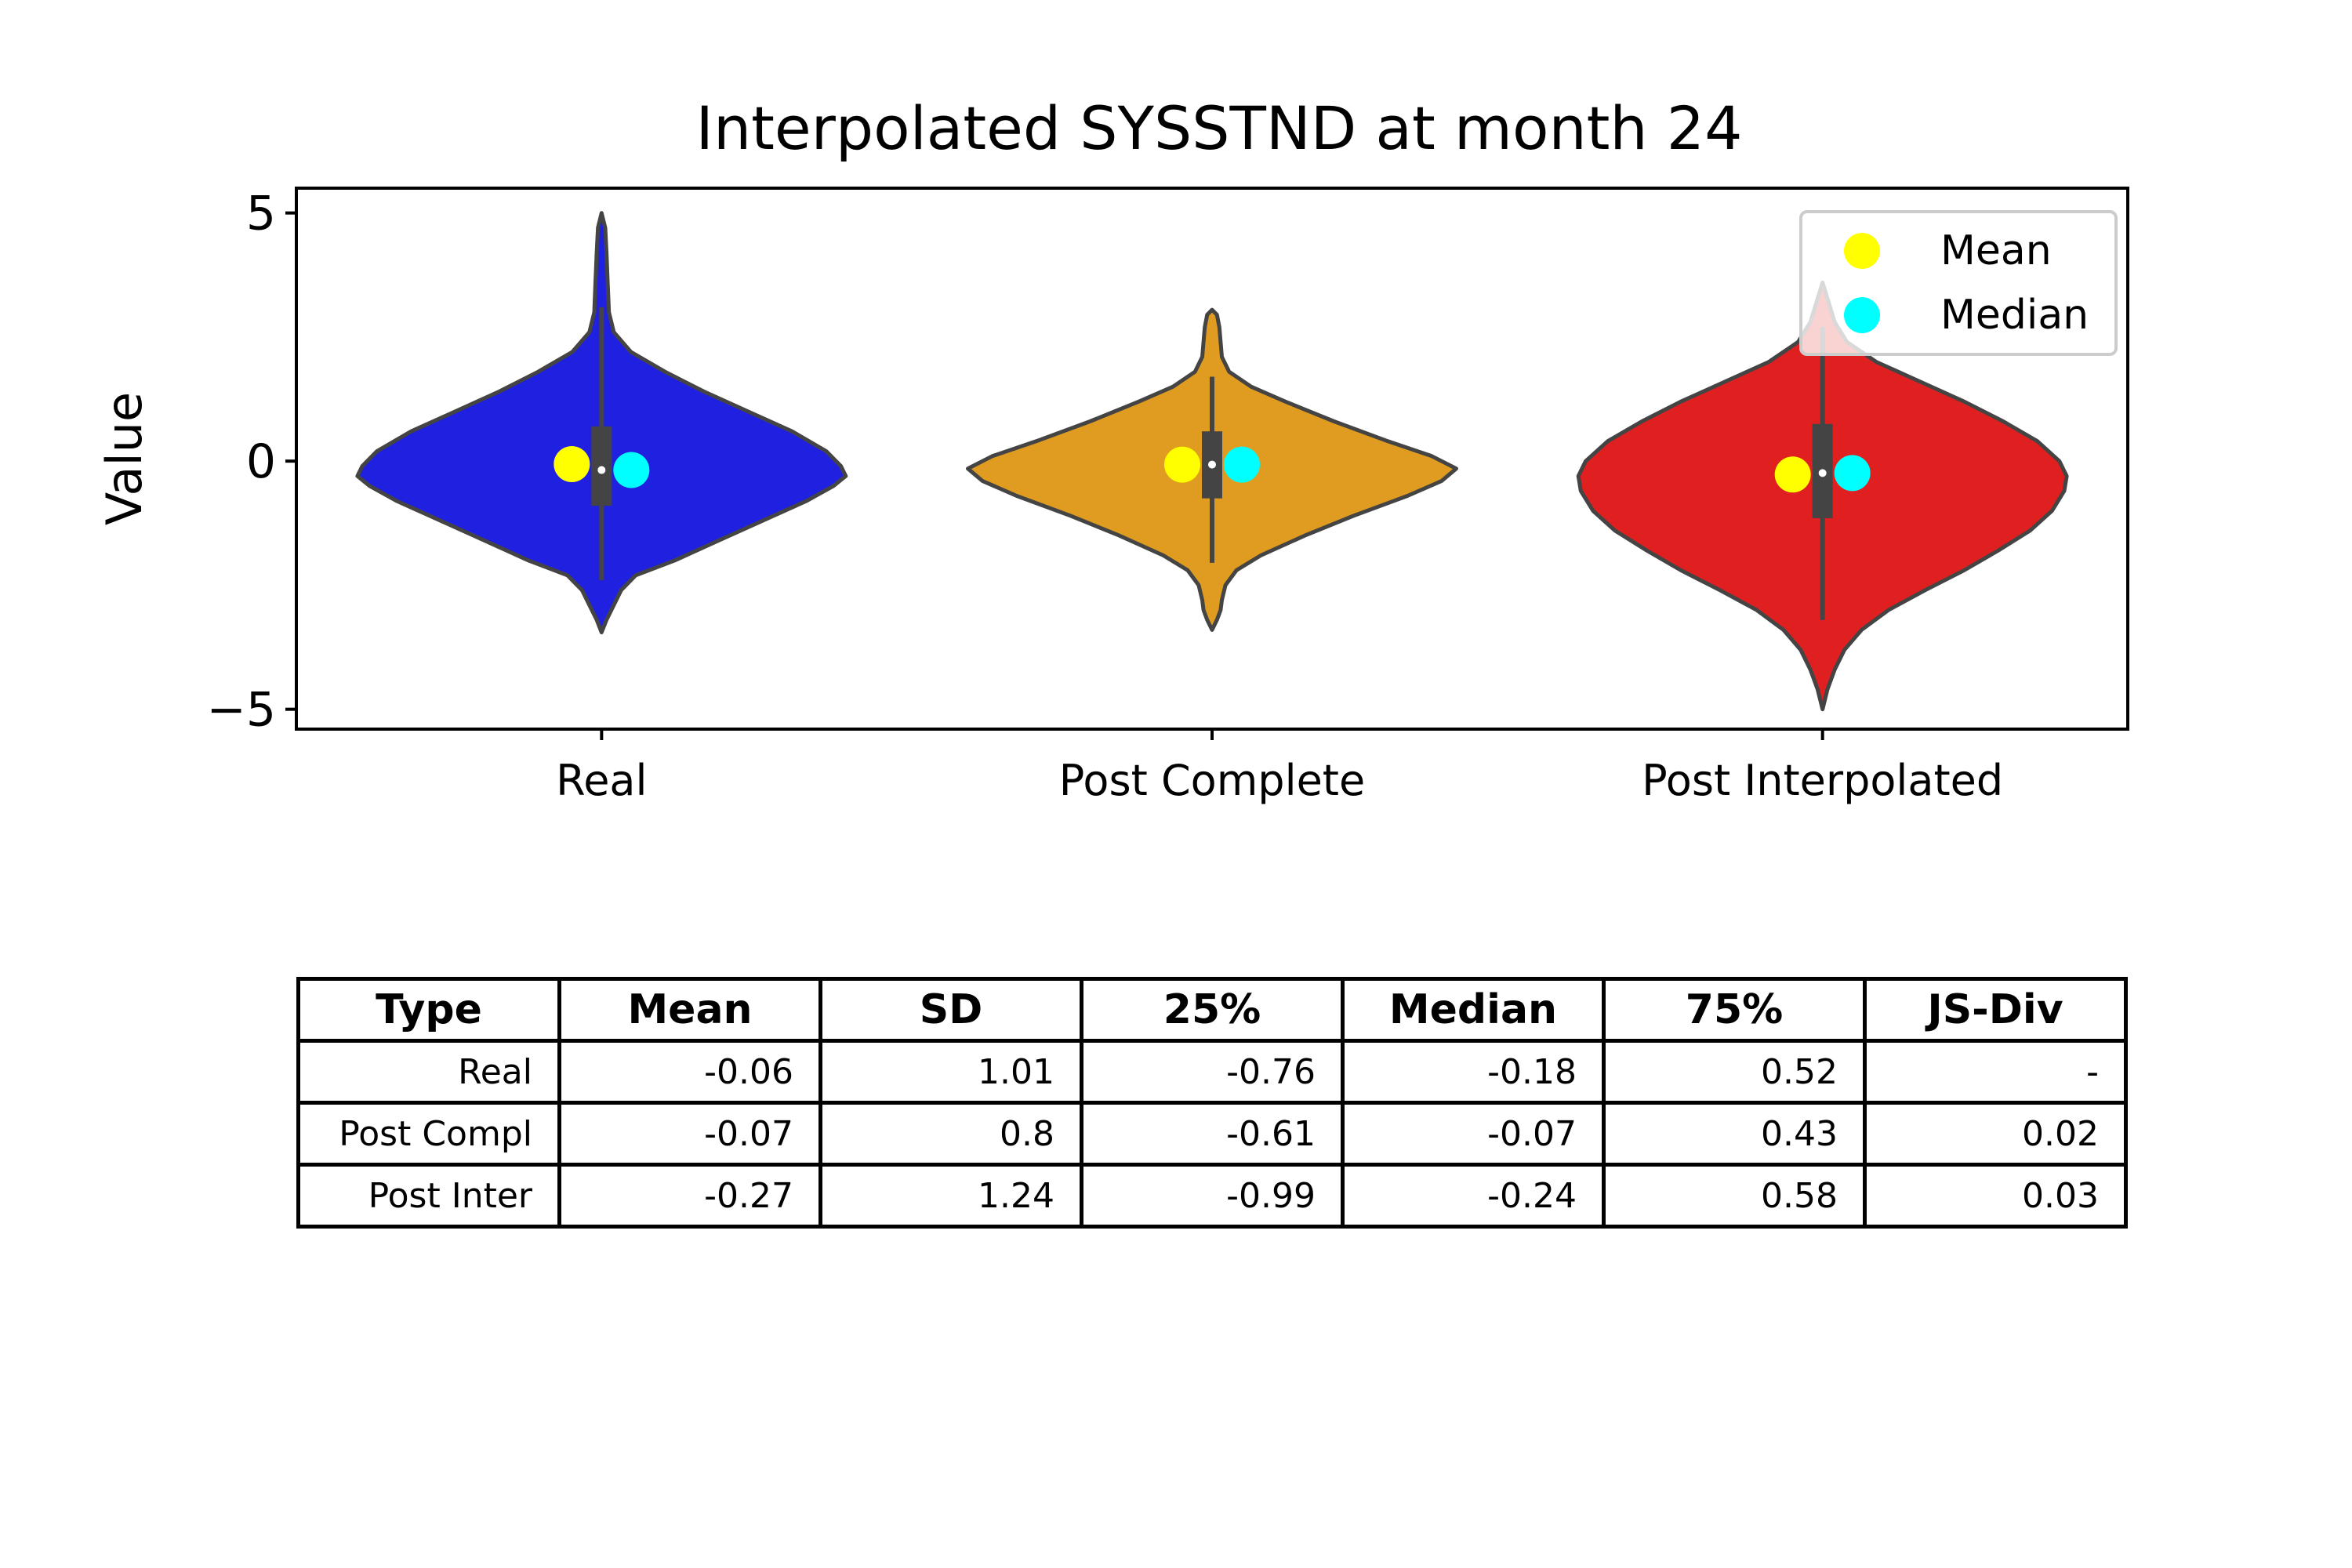 The image size is (2352, 1568). I want to click on table-row: Real -0.06 1.01 -0.76 -0.18 0.52 -, so click(1212, 1072).